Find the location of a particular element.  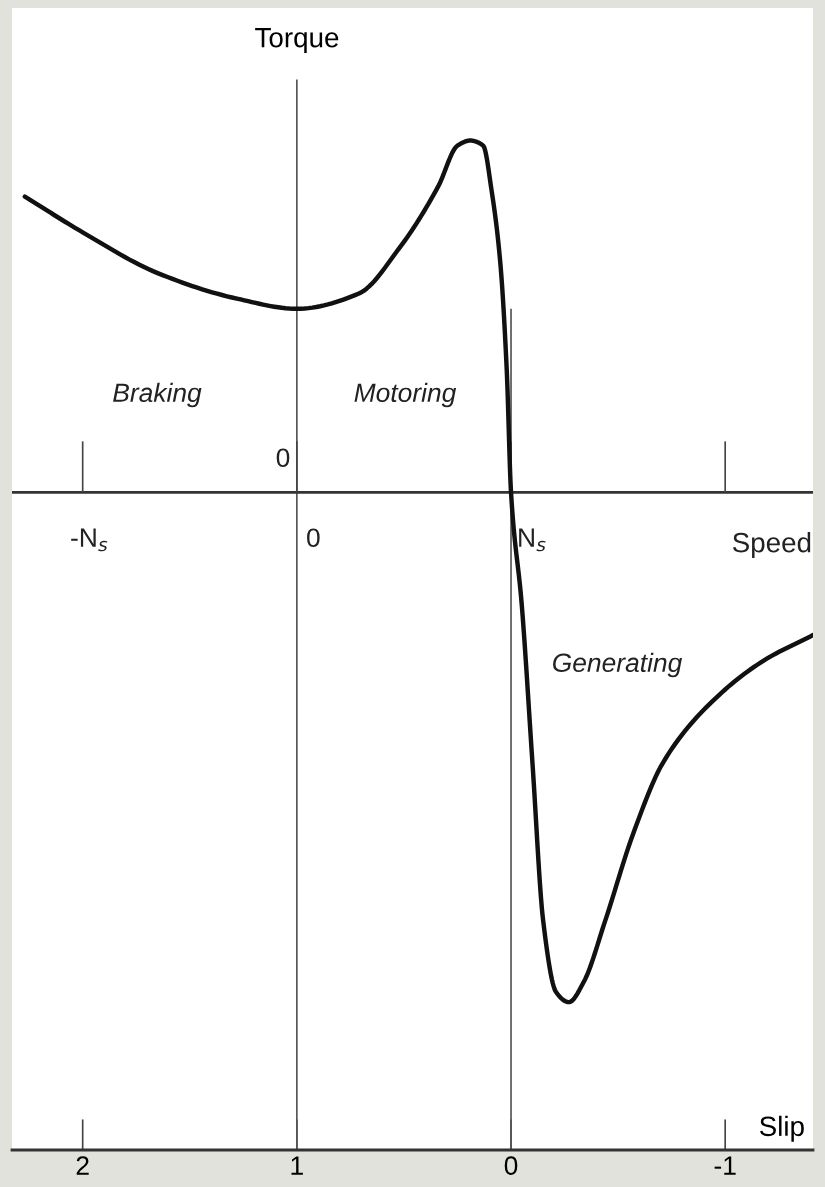

x-axis-title: Slip is located at coordinates (781, 1128).